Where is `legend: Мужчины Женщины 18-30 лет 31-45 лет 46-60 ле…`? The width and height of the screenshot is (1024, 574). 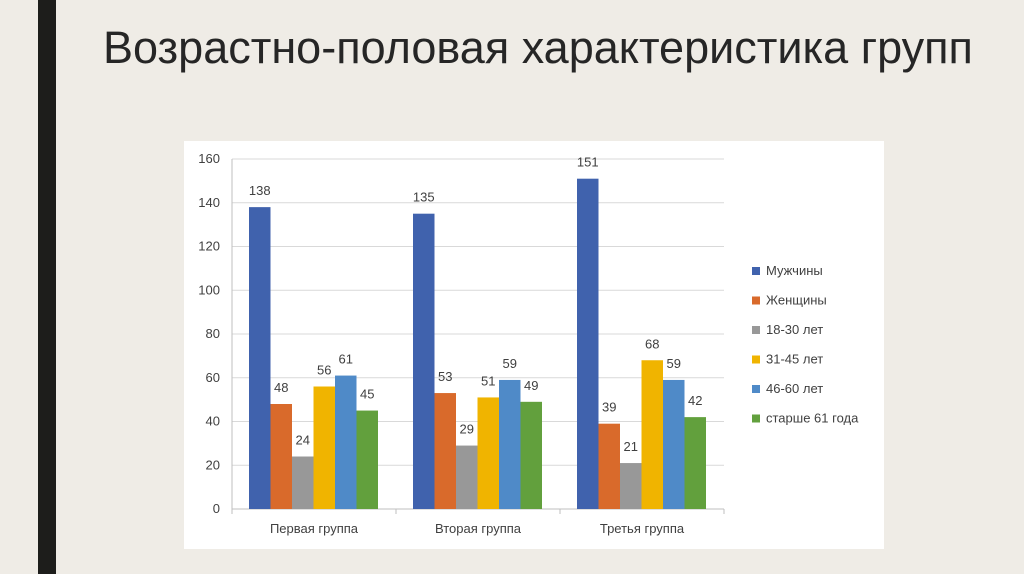 legend: Мужчины Женщины 18-30 лет 31-45 лет 46-60 ле… is located at coordinates (805, 344).